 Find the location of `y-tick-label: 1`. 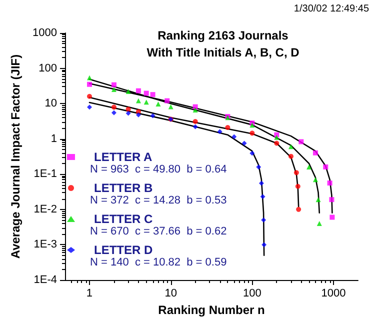

y-tick-label: 1 is located at coordinates (53, 138).